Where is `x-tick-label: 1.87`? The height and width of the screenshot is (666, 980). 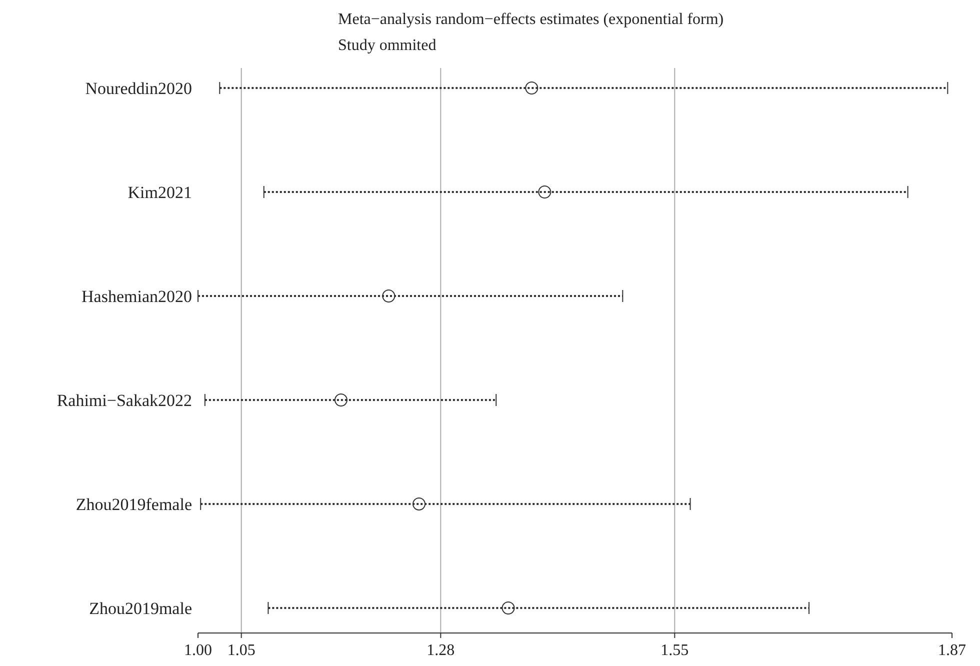 x-tick-label: 1.87 is located at coordinates (952, 650).